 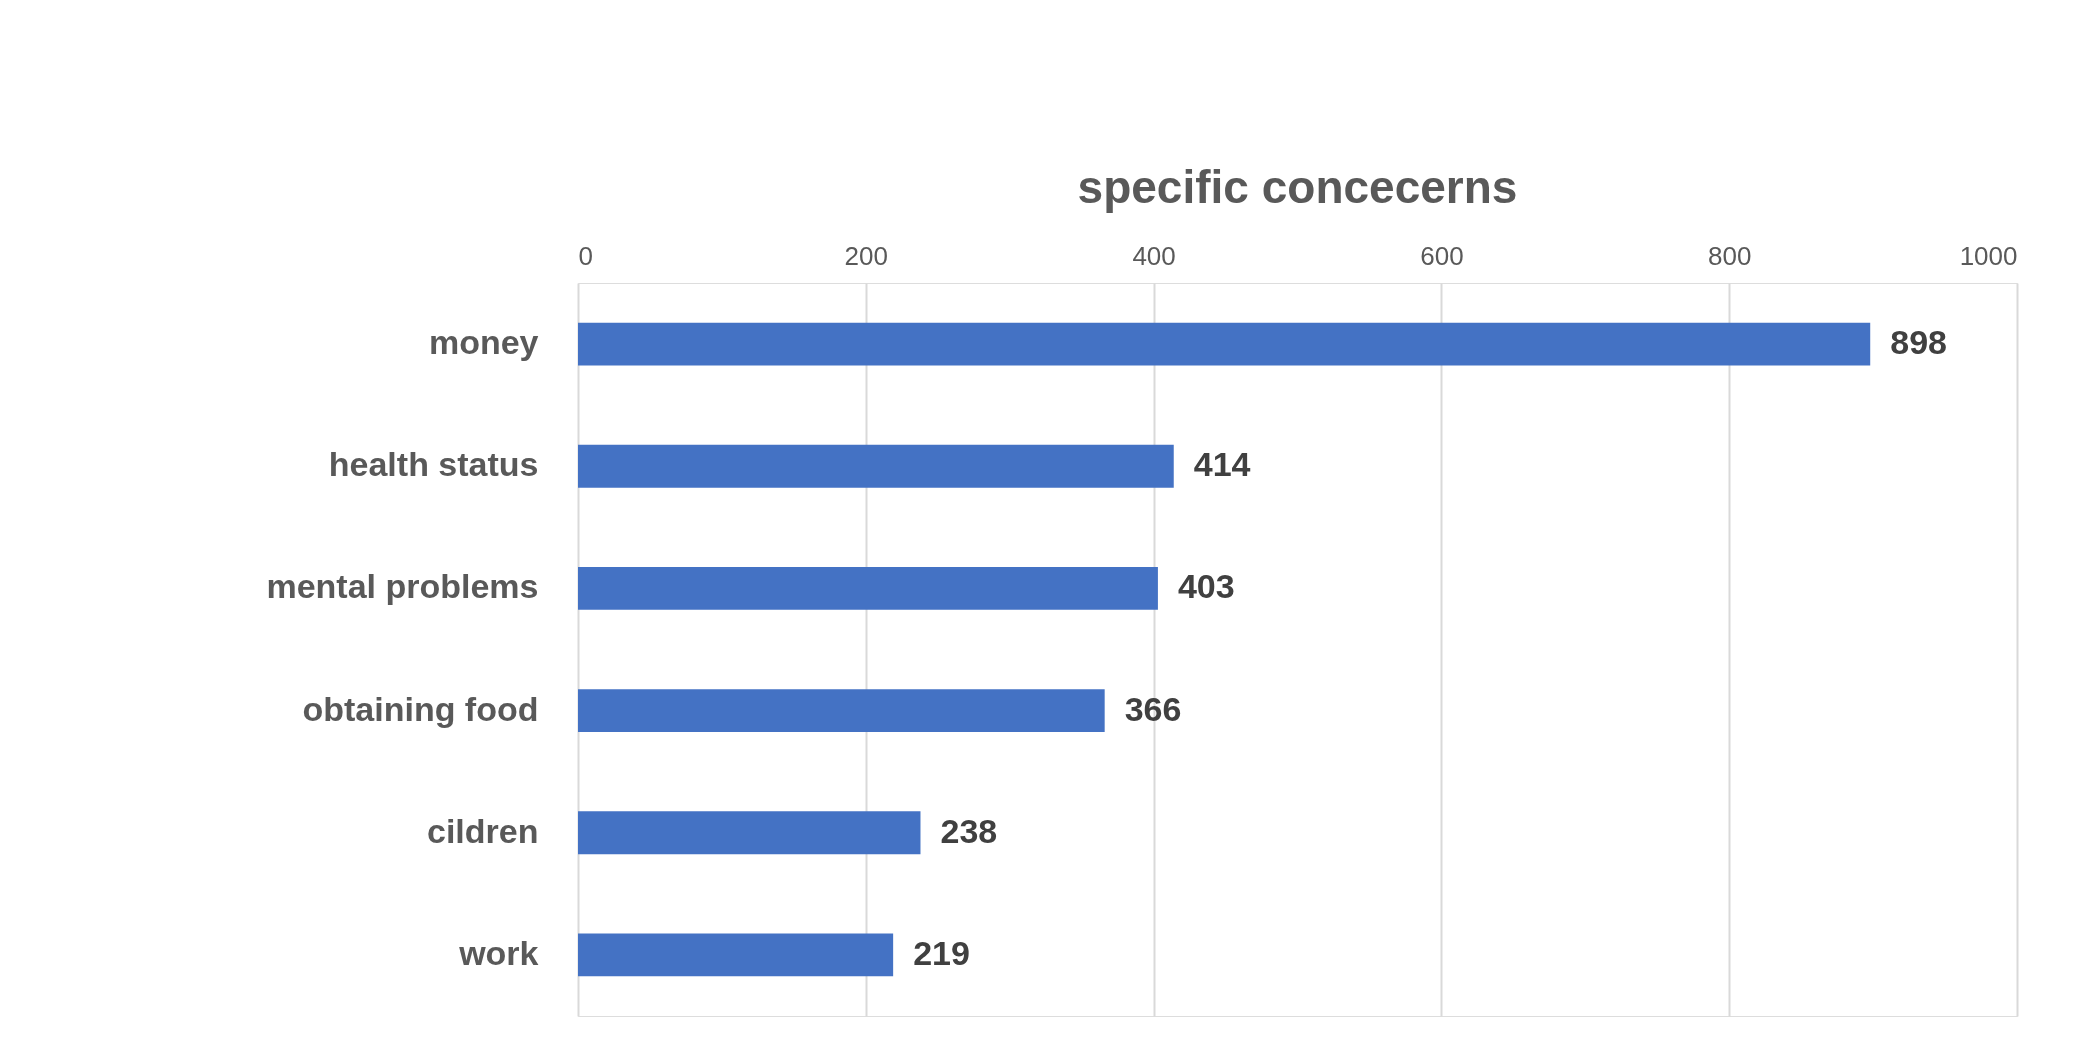 What do you see at coordinates (1442, 255) in the screenshot?
I see `x-tick-label: 600` at bounding box center [1442, 255].